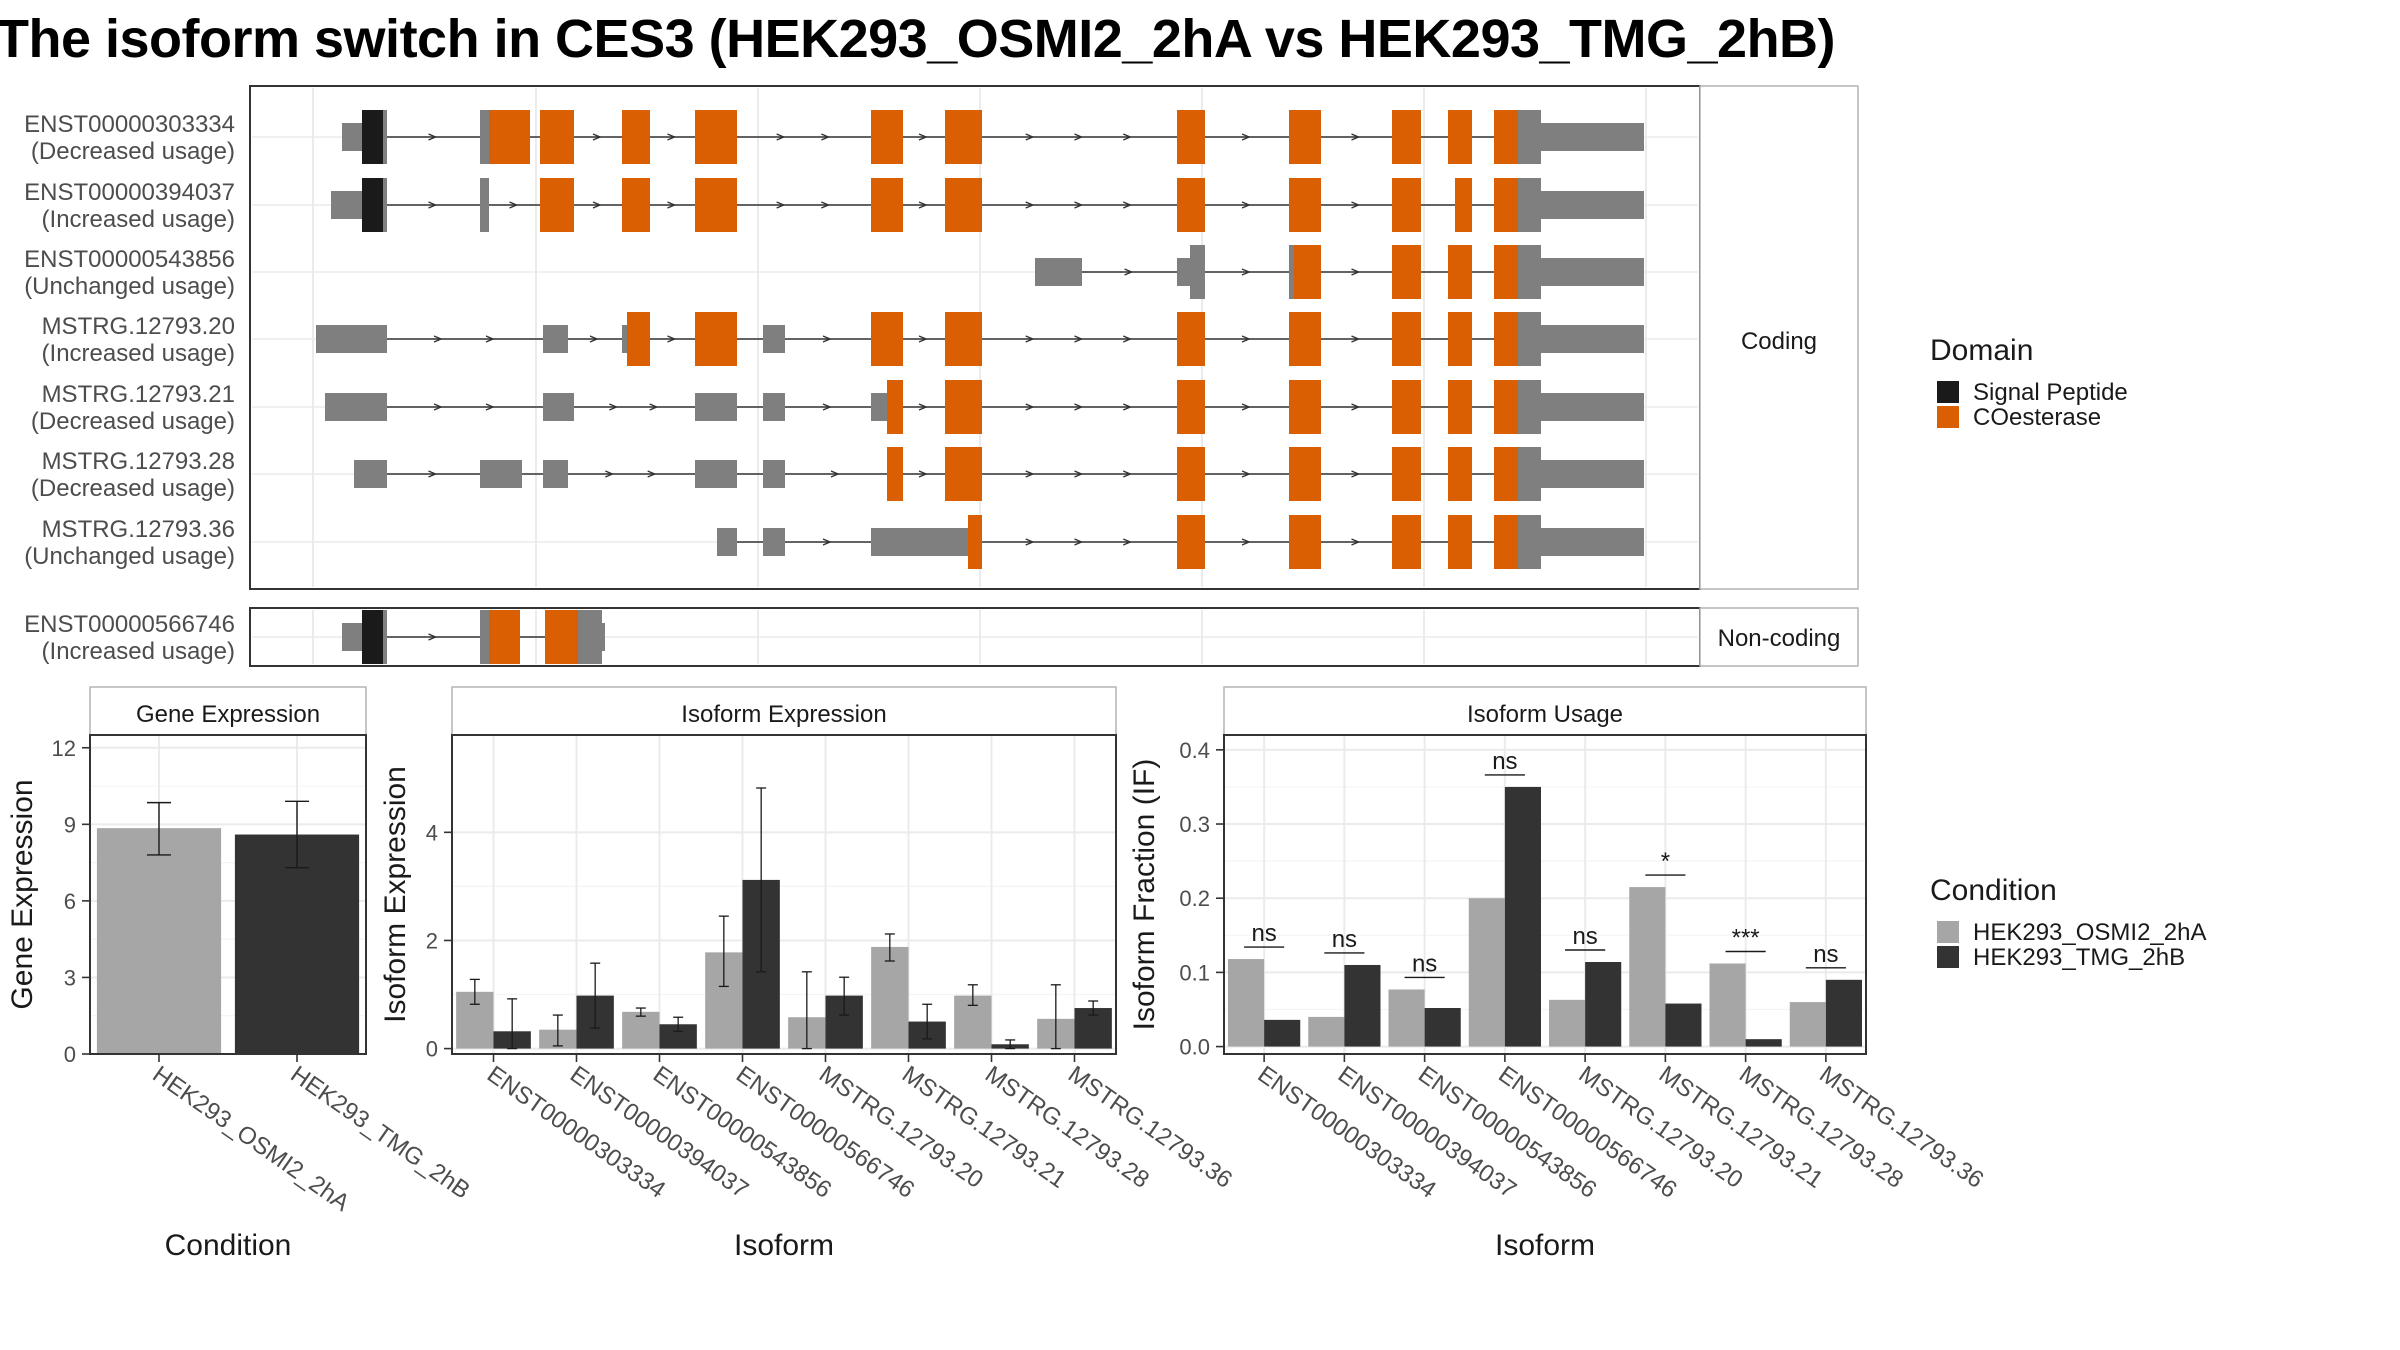  What do you see at coordinates (70, 824) in the screenshot?
I see `y-tick-label: 9` at bounding box center [70, 824].